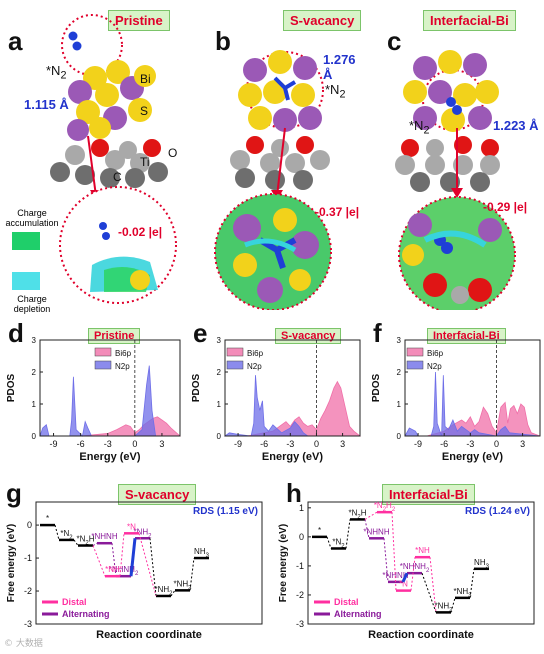  Describe the element at coordinates (34, 372) in the screenshot. I see `y-tick-label: 2` at that location.